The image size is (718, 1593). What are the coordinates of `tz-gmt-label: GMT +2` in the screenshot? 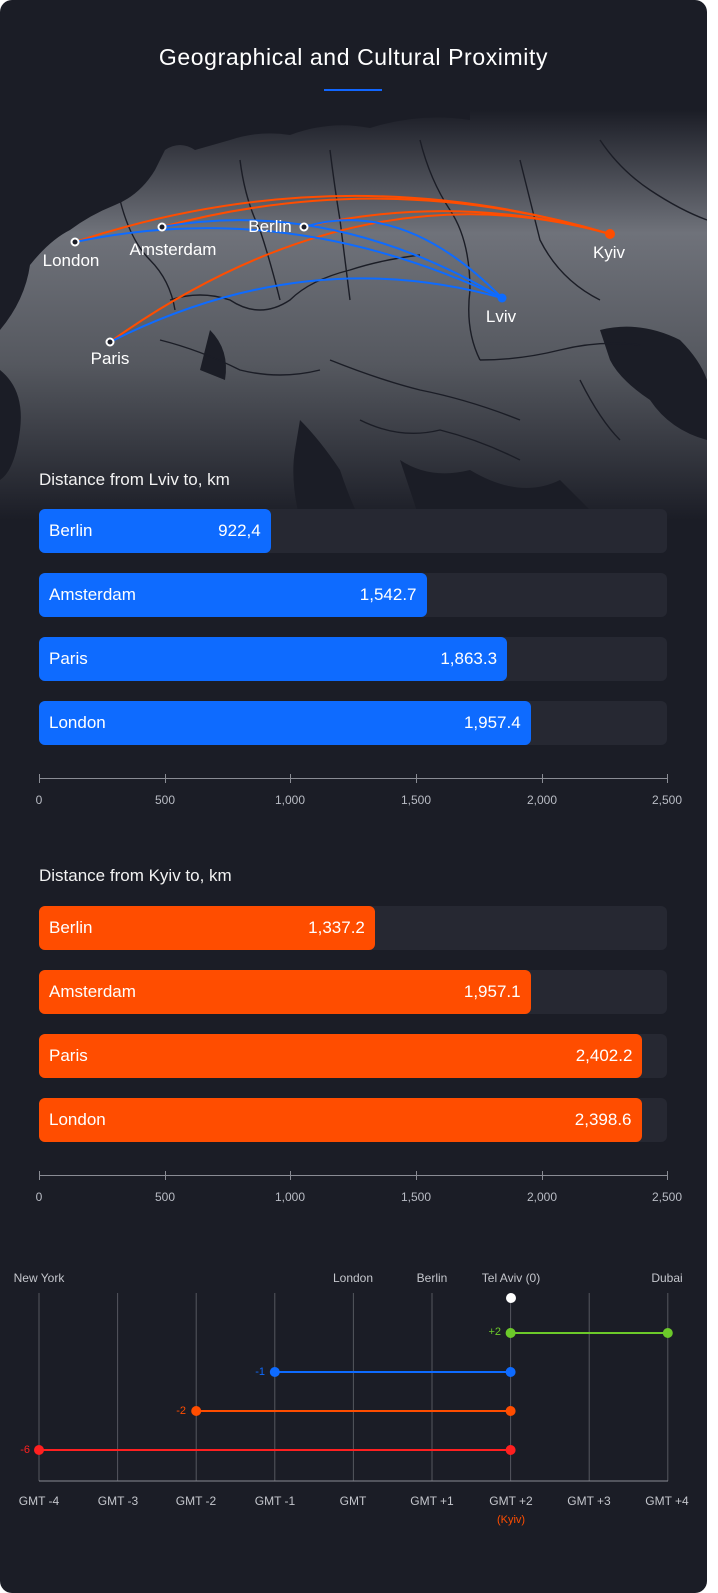 It's located at (511, 1501).